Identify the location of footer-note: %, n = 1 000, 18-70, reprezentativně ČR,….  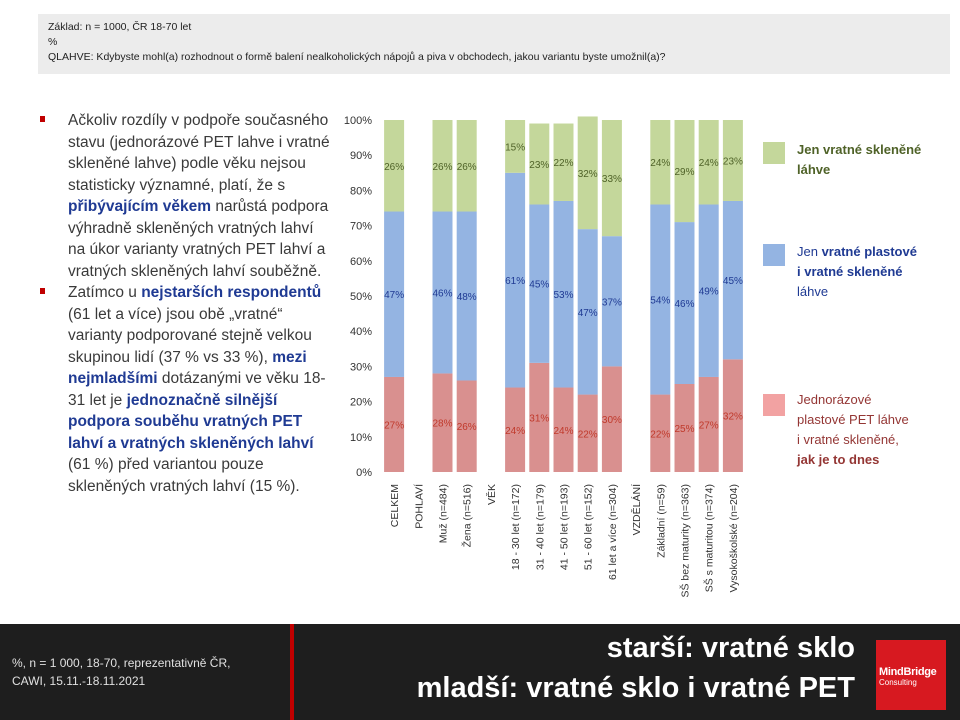
(142, 672).